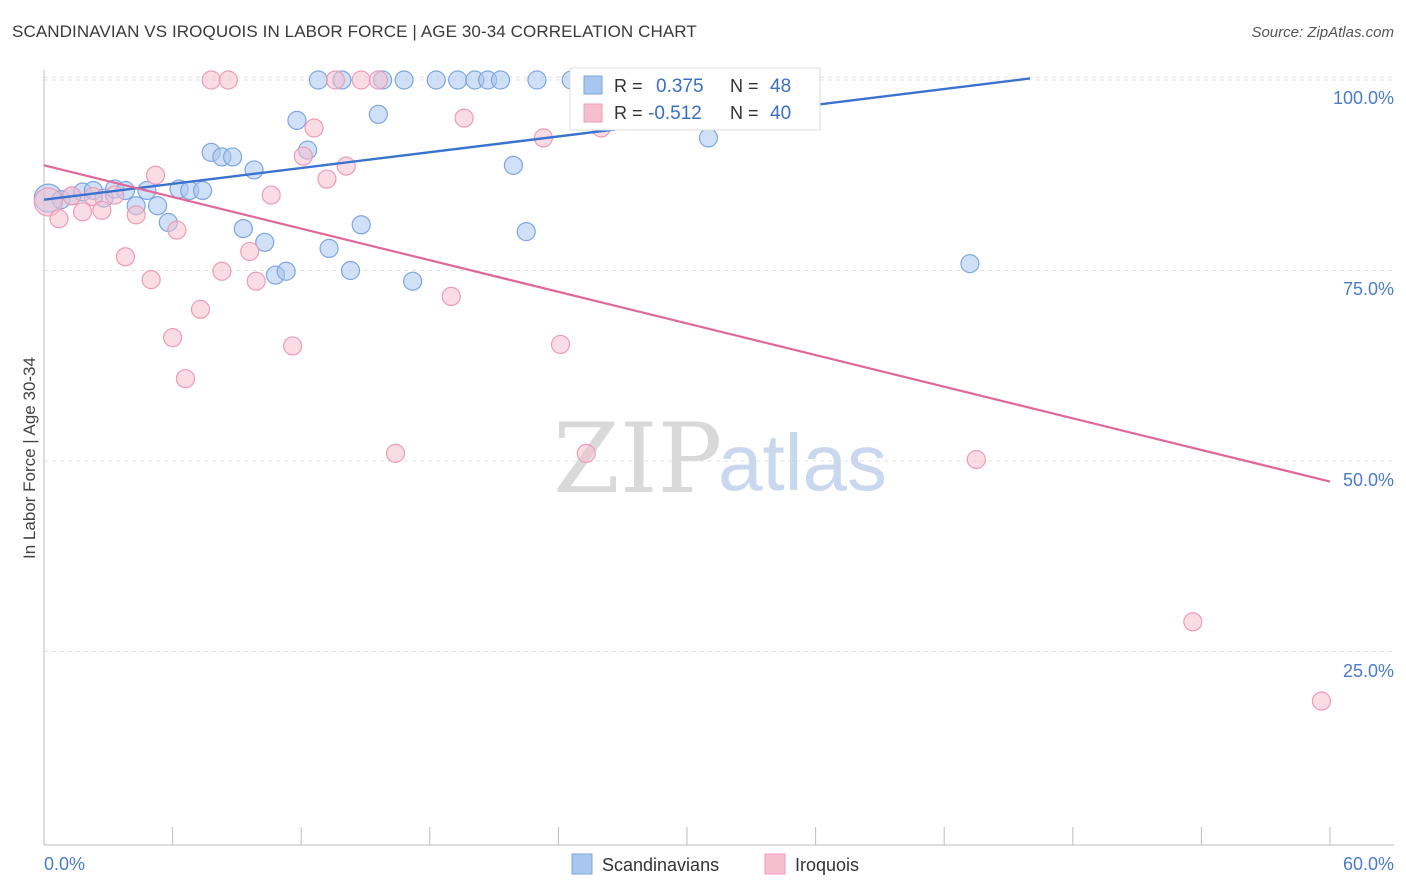  I want to click on watermark-zip: ZIP, so click(637, 459).